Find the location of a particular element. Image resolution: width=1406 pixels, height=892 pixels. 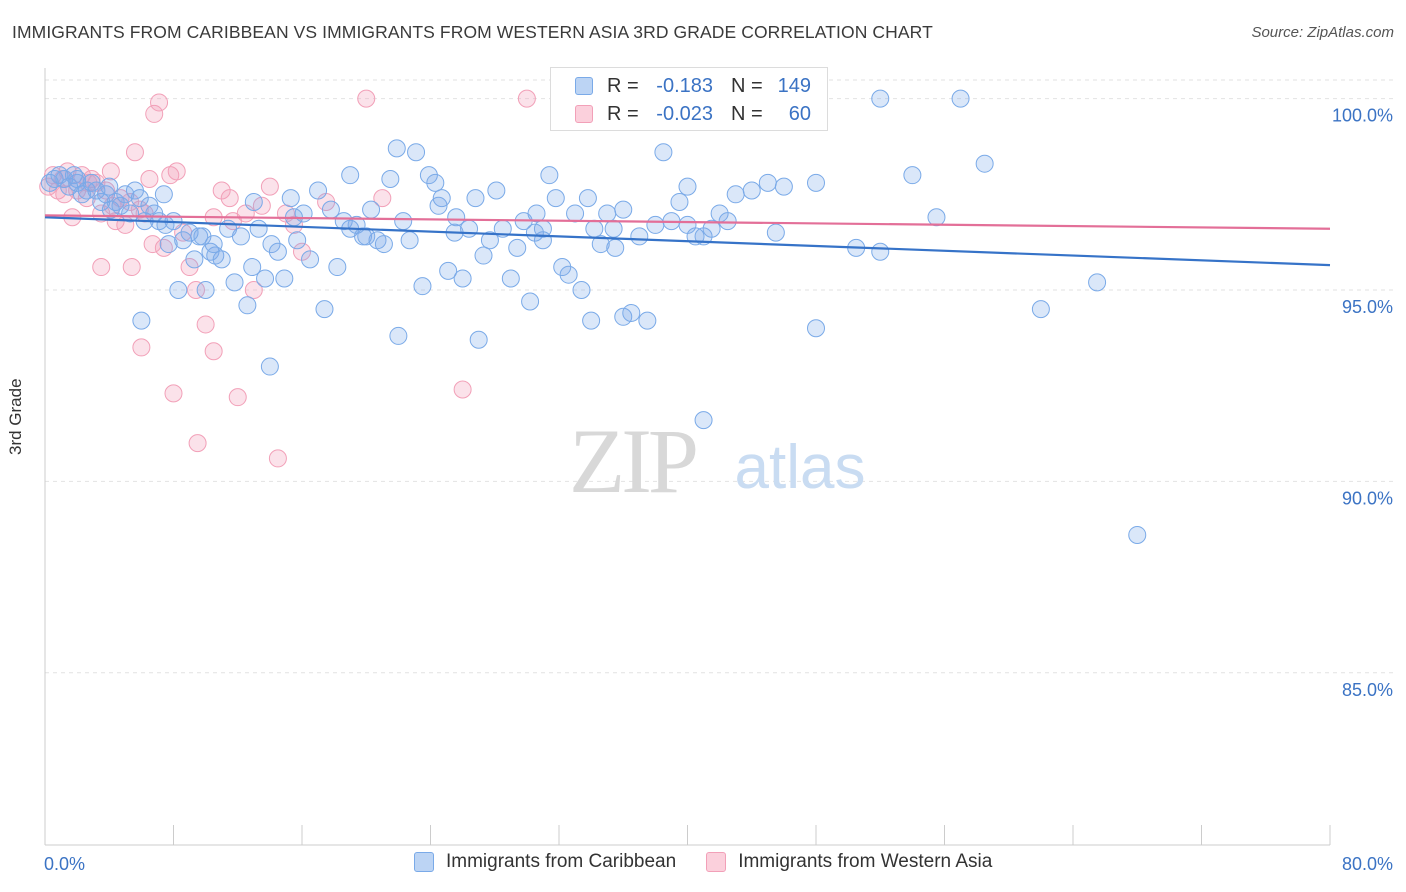

x-tick-label: 0.0% is located at coordinates (64, 864).